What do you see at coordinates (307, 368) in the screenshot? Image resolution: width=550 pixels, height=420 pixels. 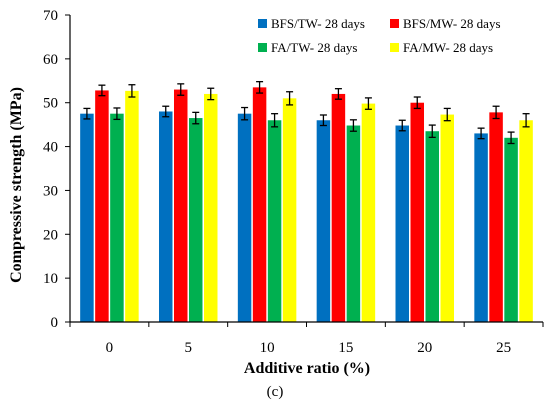 I see `x-axis-label: Additive ratio (%)` at bounding box center [307, 368].